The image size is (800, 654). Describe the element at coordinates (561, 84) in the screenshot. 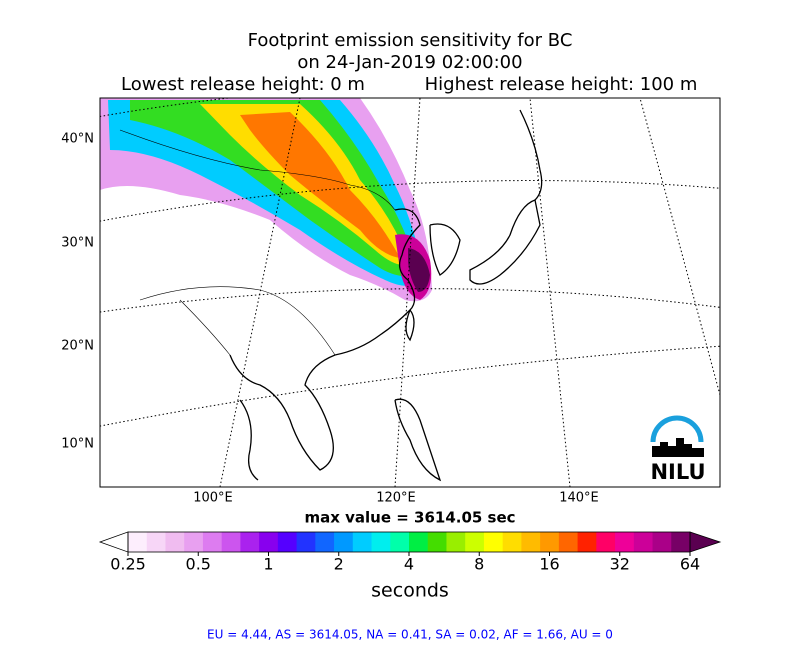

I see `release-high: Highest release height: 100 m` at that location.